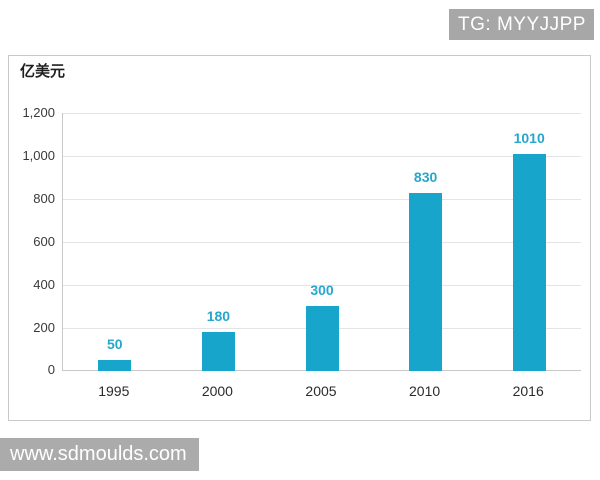  I want to click on x-tick-label: 2005, so click(321, 391).